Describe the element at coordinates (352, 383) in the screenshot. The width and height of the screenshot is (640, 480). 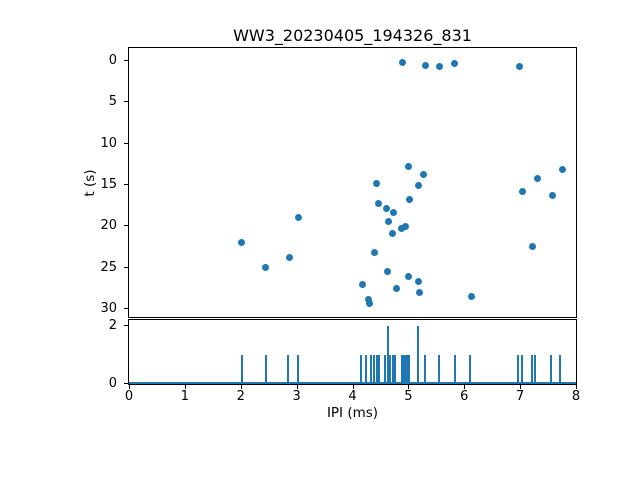
I see `histogram-baseline` at that location.